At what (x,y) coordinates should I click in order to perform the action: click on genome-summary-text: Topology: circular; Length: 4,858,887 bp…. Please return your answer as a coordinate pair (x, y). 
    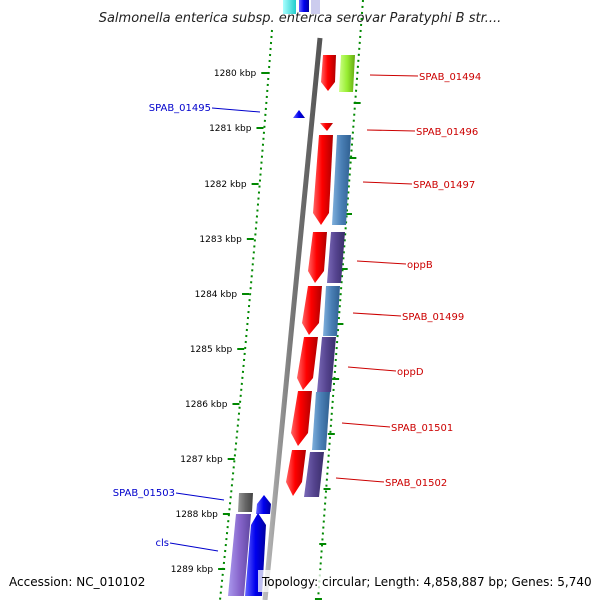
    Looking at the image, I should click on (426, 582).